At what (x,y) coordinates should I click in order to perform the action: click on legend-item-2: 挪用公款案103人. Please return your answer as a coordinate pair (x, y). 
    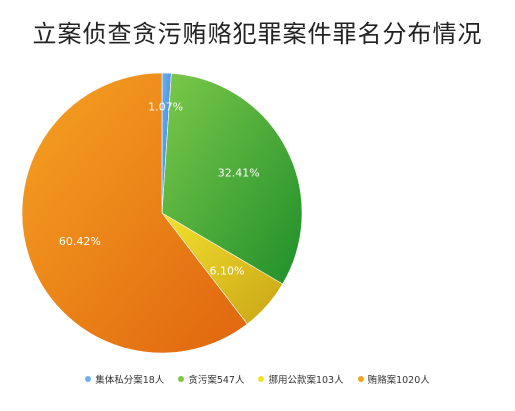
    Looking at the image, I should click on (301, 379).